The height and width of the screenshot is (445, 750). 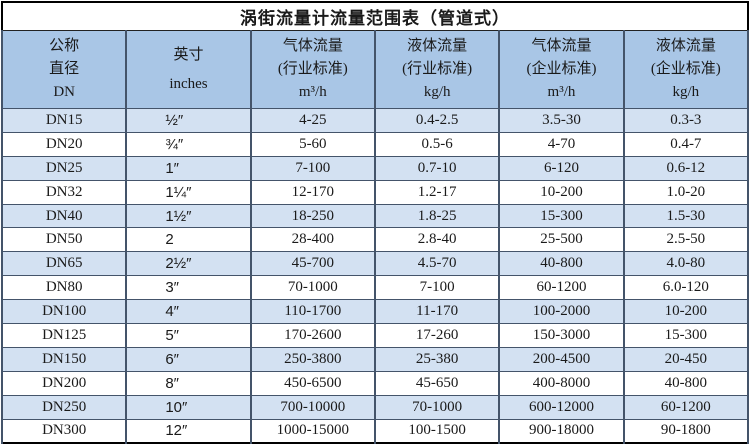 I want to click on table-cell-dn: DN32, so click(x=64, y=192).